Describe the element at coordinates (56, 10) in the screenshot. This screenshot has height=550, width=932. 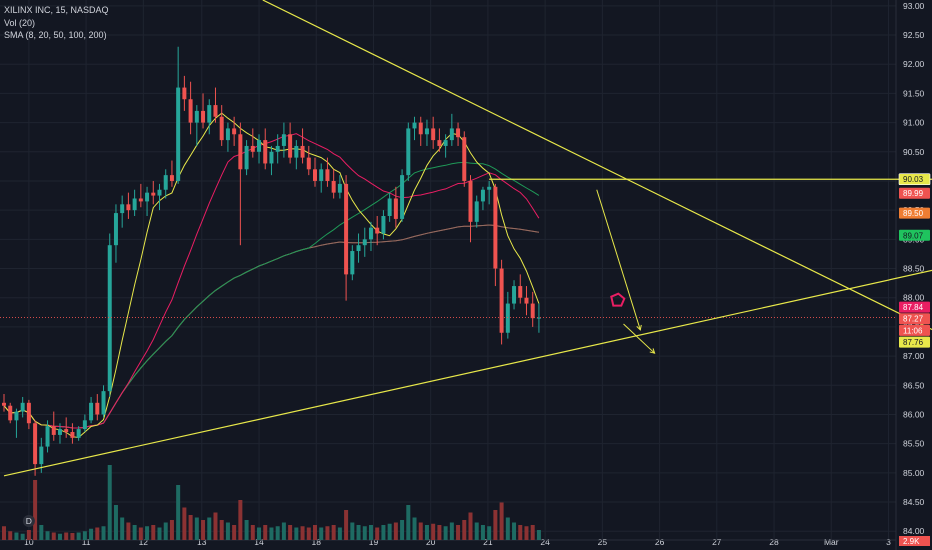
I see `legend-symbol: XILINX INC, 15, NASDAQ` at that location.